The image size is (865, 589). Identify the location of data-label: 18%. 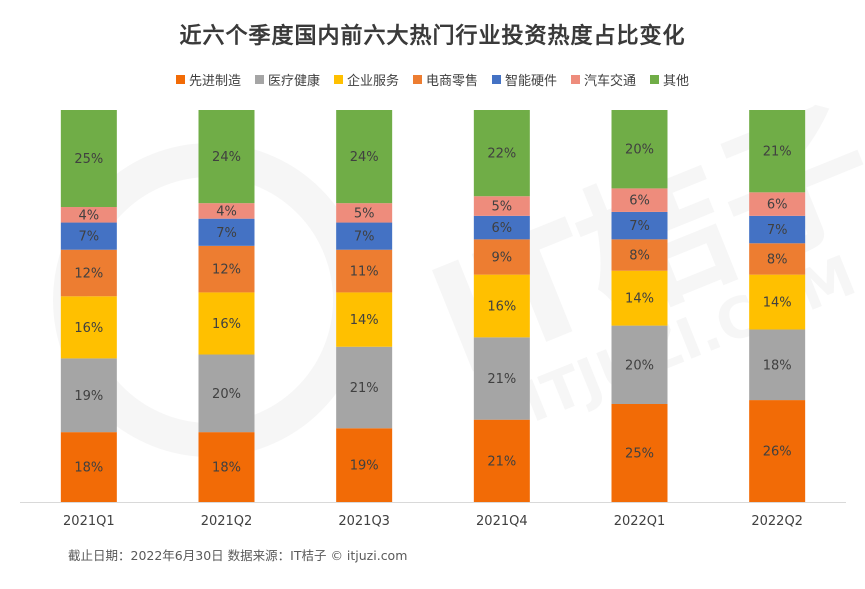
(777, 365).